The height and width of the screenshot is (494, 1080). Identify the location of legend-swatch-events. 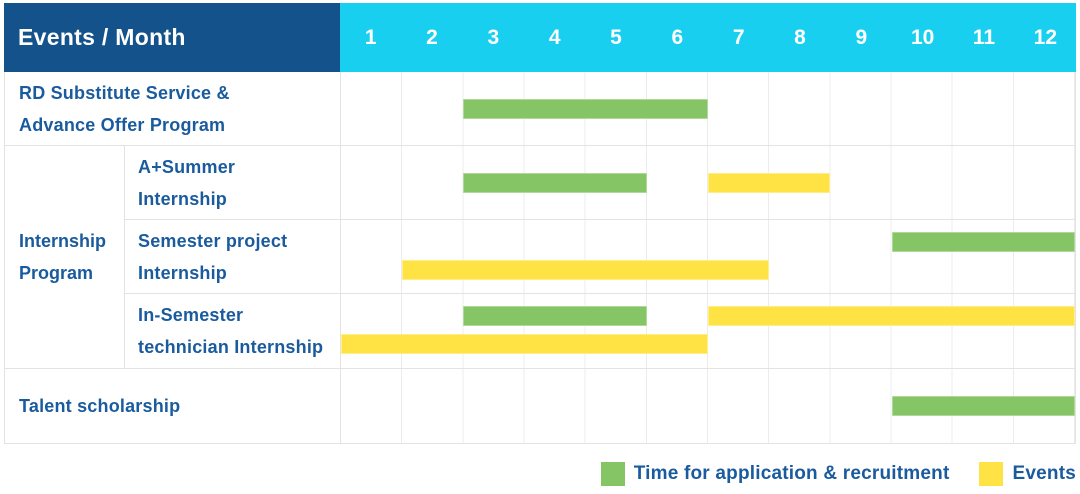
(991, 474).